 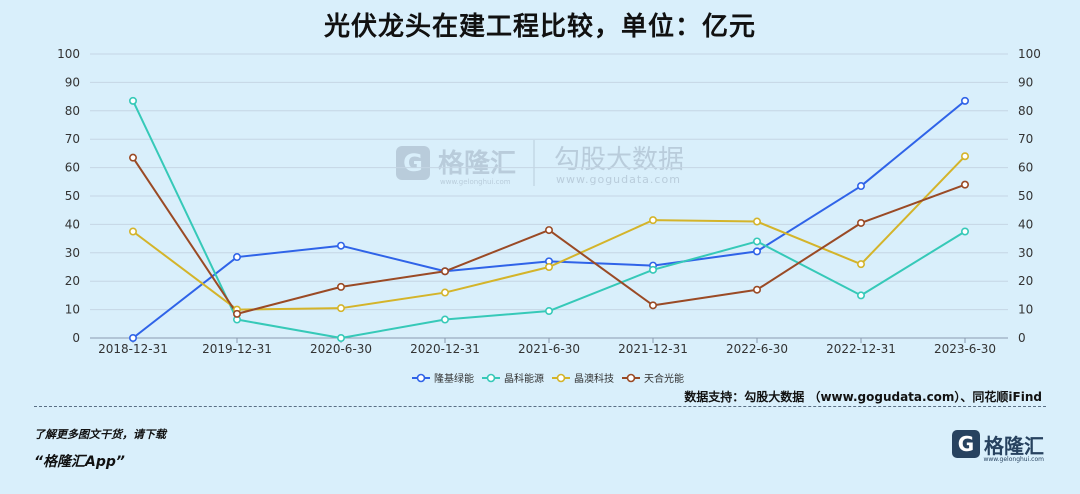 I want to click on y-tick-label-right: 0, so click(x=1022, y=338).